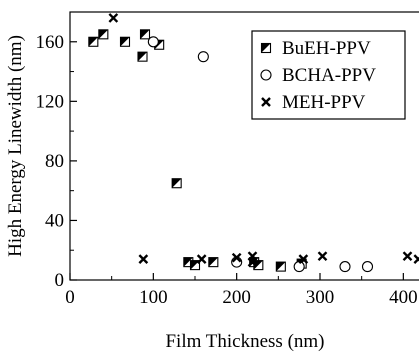 The width and height of the screenshot is (419, 353). What do you see at coordinates (54, 161) in the screenshot?
I see `y-tick-label: 80` at bounding box center [54, 161].